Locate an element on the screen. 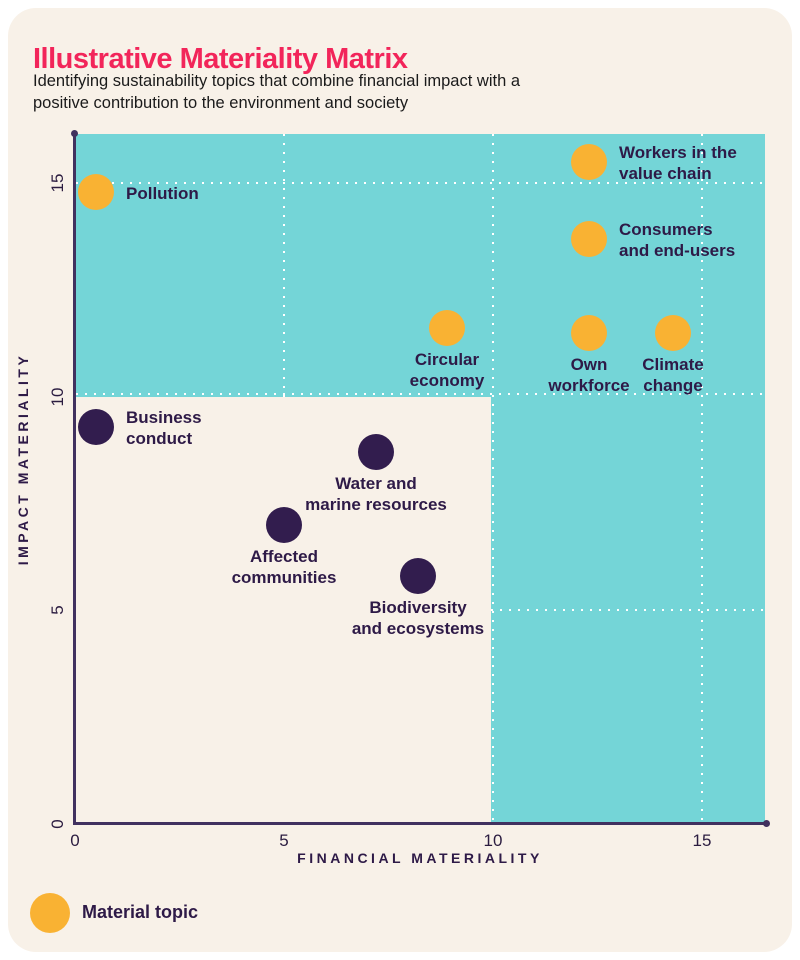  topic-label-climate-change: Climate change is located at coordinates (673, 375).